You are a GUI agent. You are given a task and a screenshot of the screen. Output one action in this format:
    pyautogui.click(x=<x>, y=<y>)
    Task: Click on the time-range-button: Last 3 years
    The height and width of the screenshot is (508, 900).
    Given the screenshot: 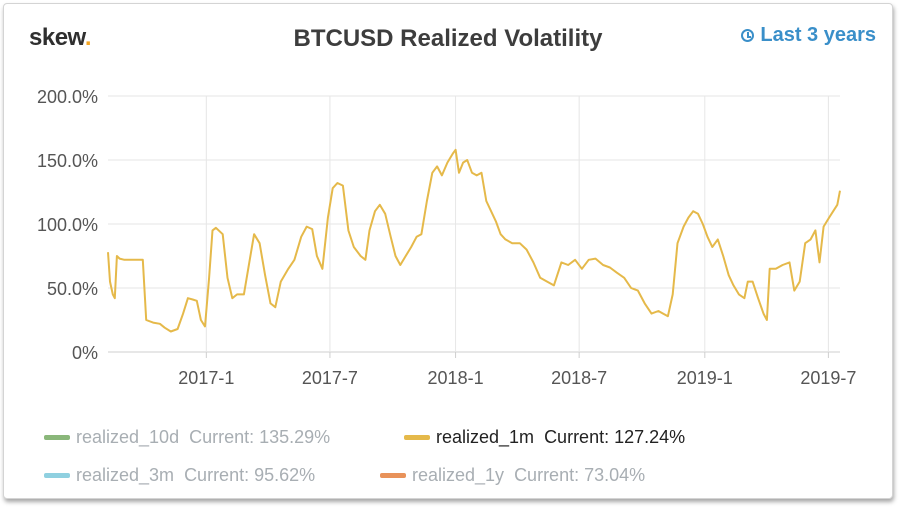 What is the action you would take?
    pyautogui.click(x=808, y=35)
    